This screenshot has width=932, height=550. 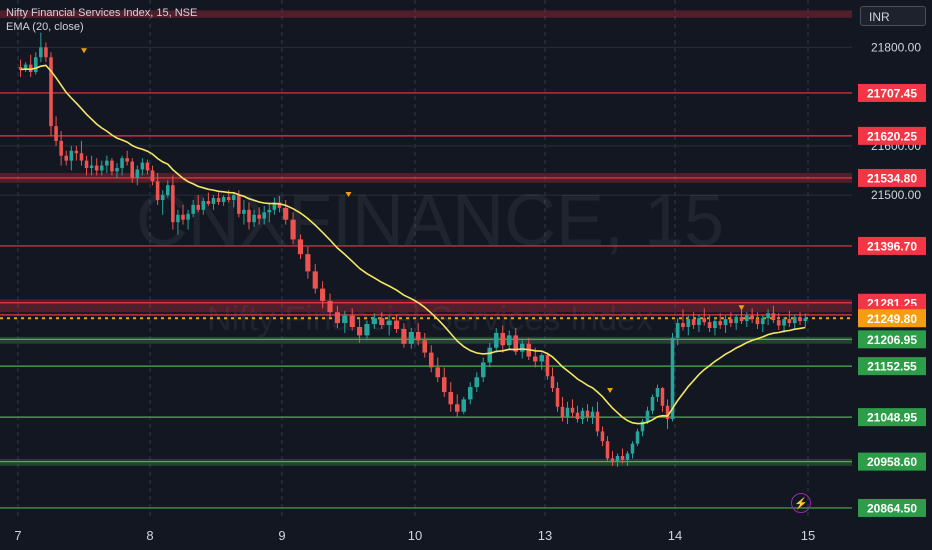 I want to click on price-label-bg-21534.80, so click(x=892, y=177).